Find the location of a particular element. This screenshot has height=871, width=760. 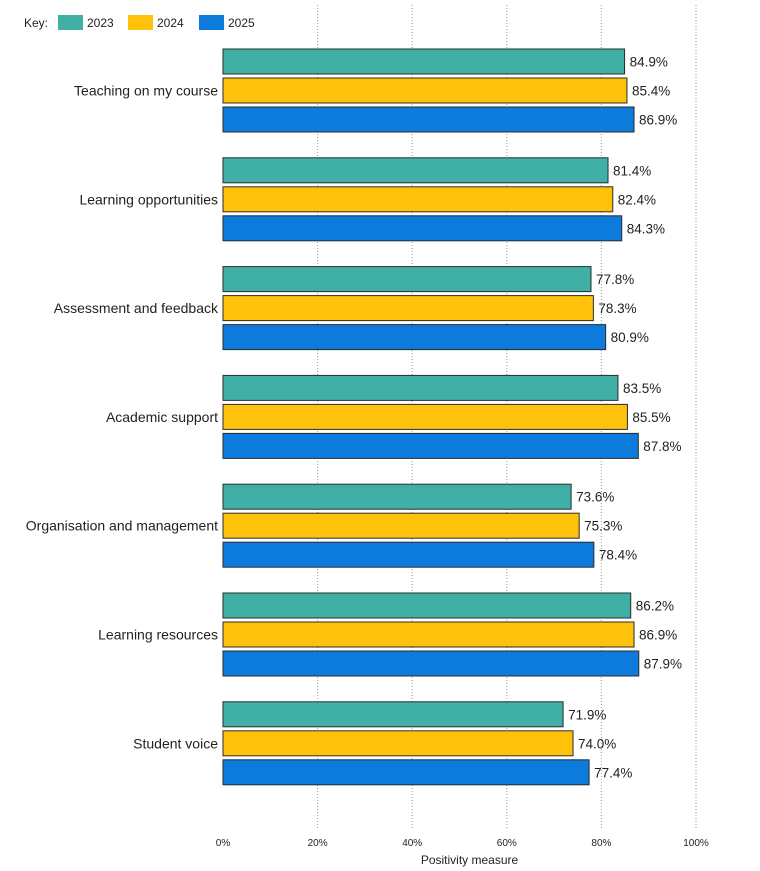

data-label: 78.3% is located at coordinates (617, 308).